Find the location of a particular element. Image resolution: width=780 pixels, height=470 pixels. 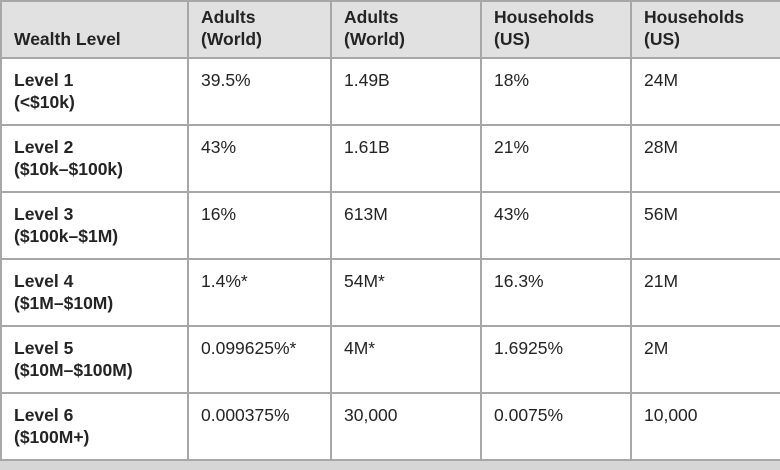

cell-wealth-level: Level 5 ($10M–$100M) is located at coordinates (94, 359).